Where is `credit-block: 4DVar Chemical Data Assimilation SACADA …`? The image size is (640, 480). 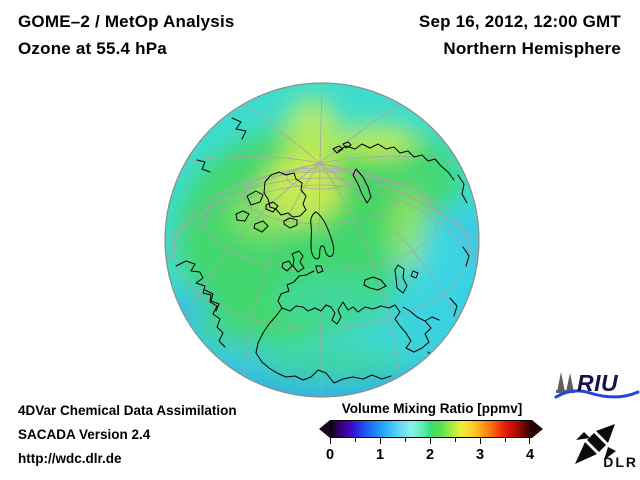 credit-block: 4DVar Chemical Data Assimilation SACADA … is located at coordinates (127, 435).